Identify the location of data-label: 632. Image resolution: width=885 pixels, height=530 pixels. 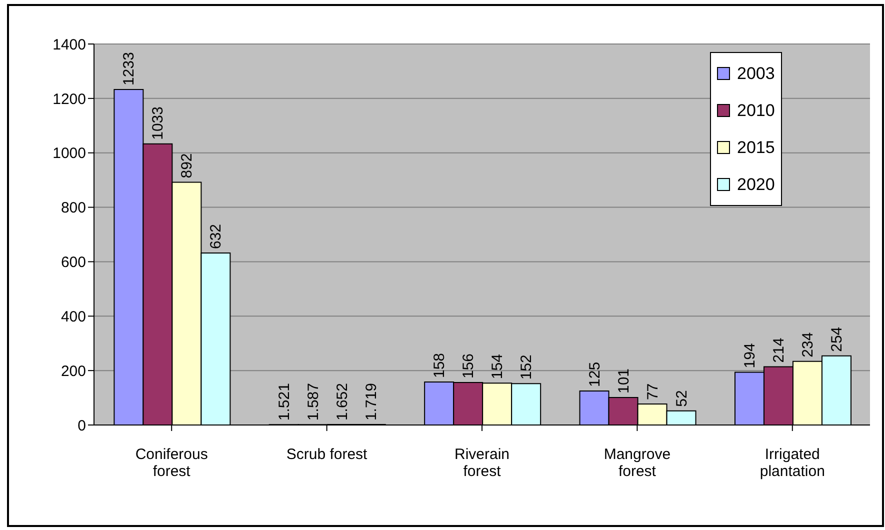
(216, 237).